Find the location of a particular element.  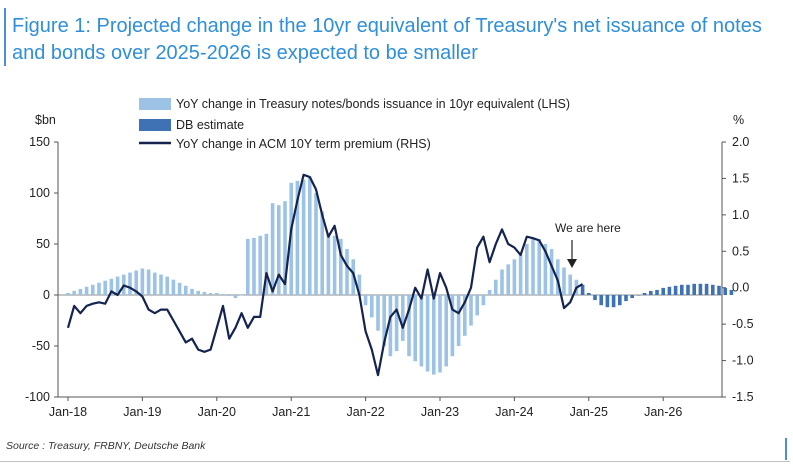

x-tick-label: Jan-18 is located at coordinates (68, 412).